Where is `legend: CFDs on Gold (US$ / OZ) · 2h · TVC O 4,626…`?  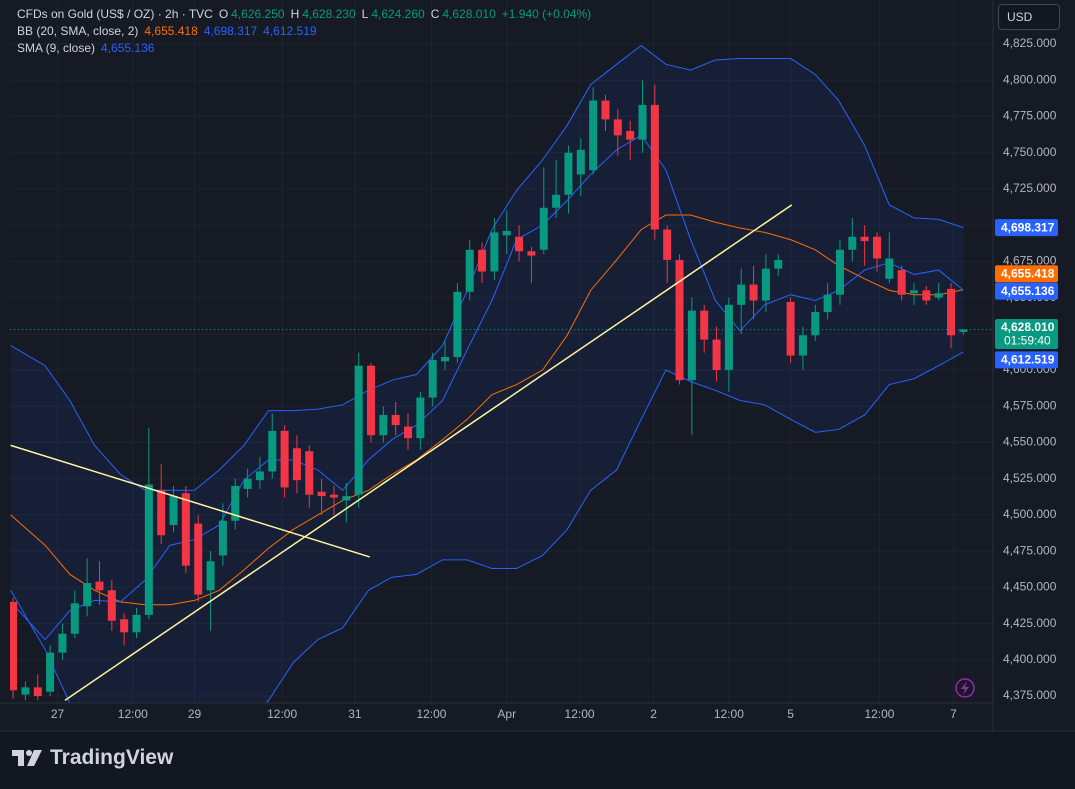 legend: CFDs on Gold (US$ / OZ) · 2h · TVC O 4,626… is located at coordinates (305, 31).